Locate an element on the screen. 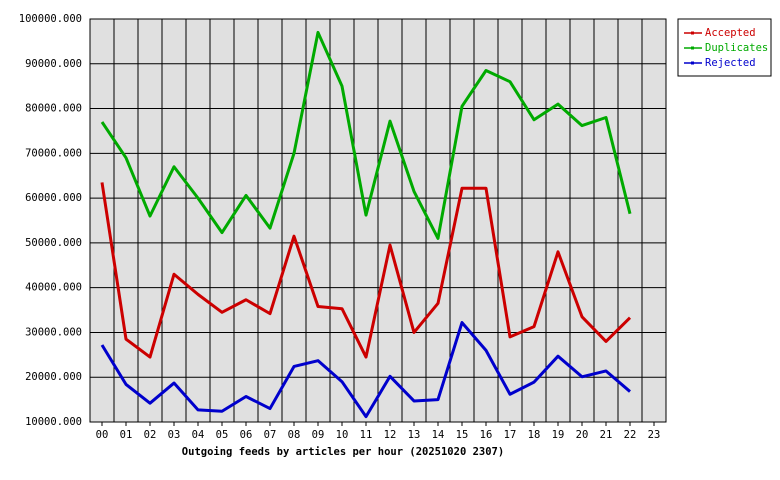  x-tick-label: 20 is located at coordinates (582, 435).